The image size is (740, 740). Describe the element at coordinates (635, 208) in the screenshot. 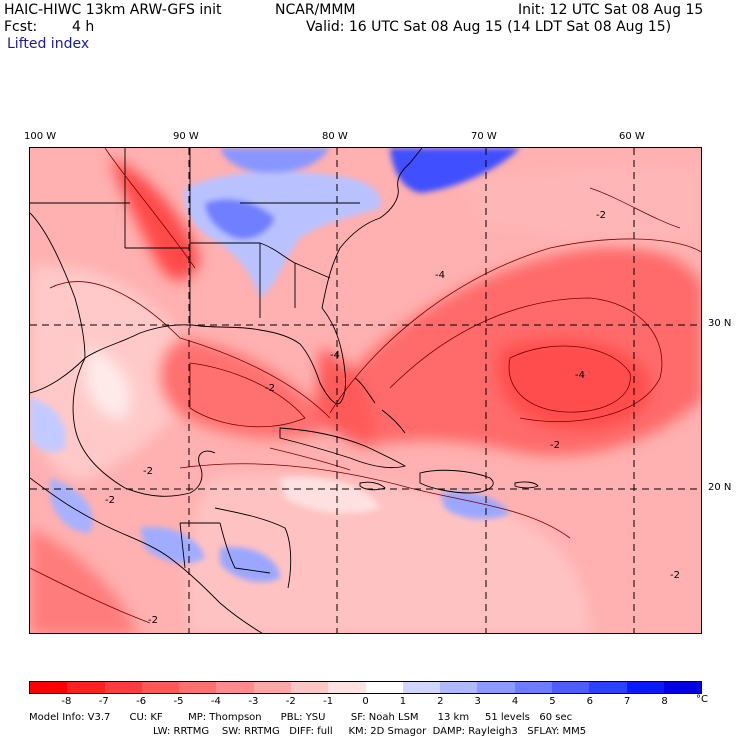

I see `contour-east-atlantic` at that location.